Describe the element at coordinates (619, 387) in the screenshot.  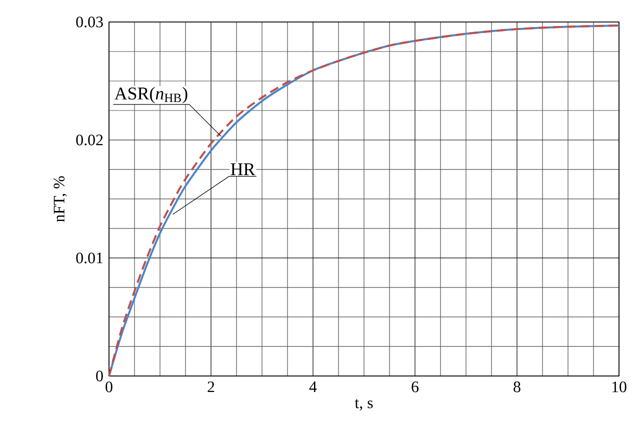
I see `x-tick-label: 10` at that location.